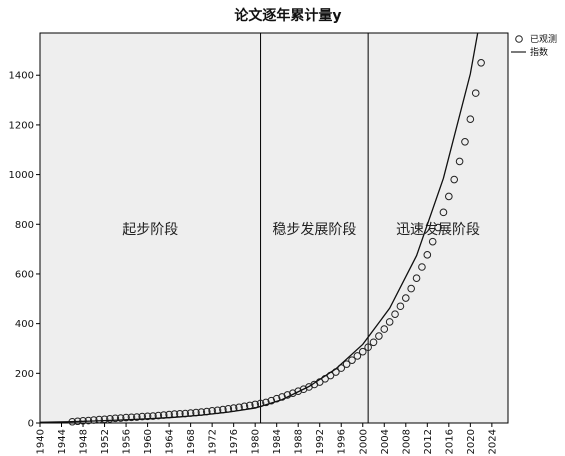 Image resolution: width=565 pixels, height=456 pixels. What do you see at coordinates (471, 441) in the screenshot?
I see `x-tick-label-20: 2020` at bounding box center [471, 441].